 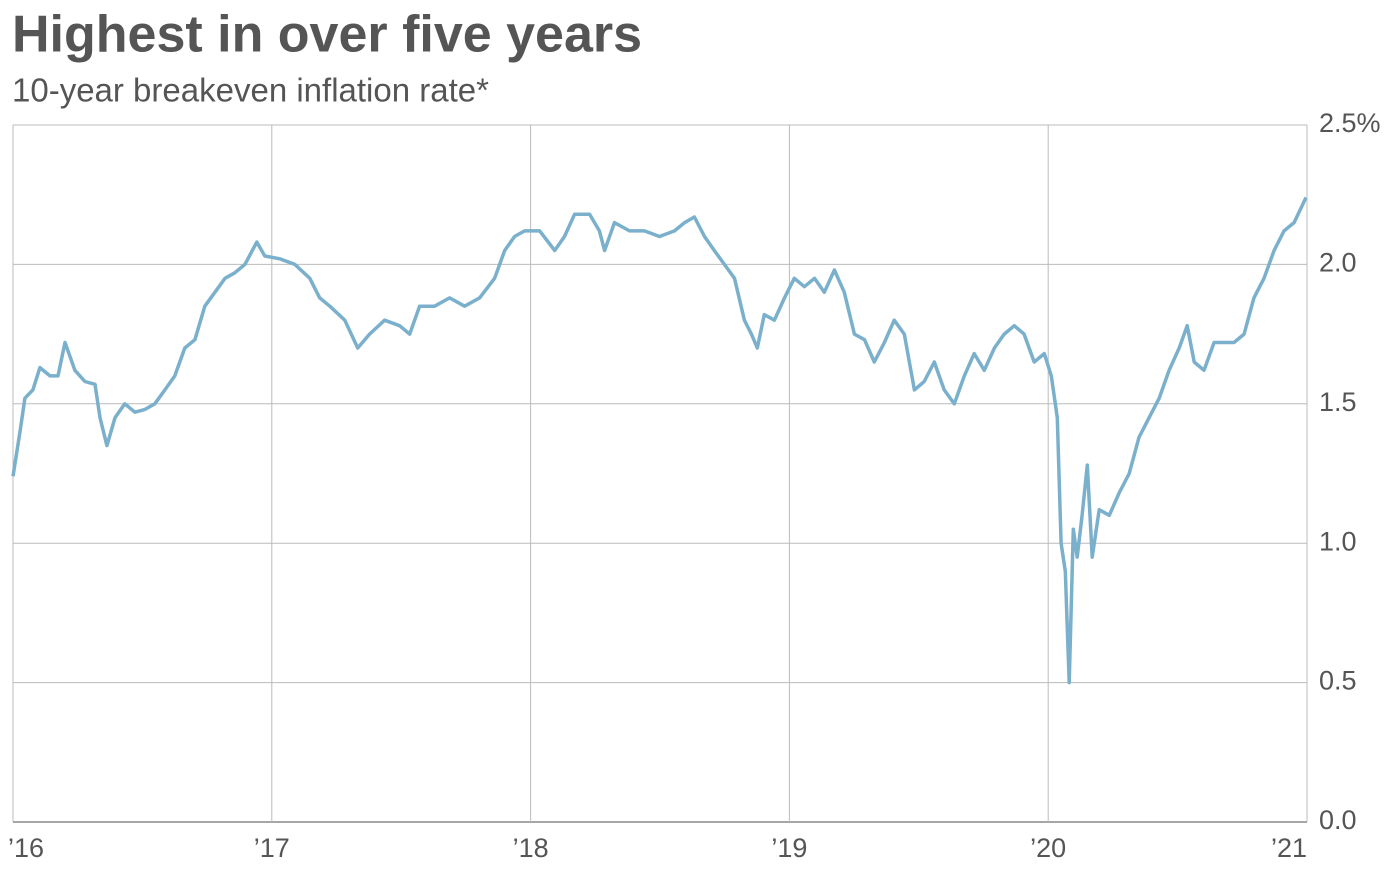 What do you see at coordinates (1338, 541) in the screenshot?
I see `y-tick-label: 1.0` at bounding box center [1338, 541].